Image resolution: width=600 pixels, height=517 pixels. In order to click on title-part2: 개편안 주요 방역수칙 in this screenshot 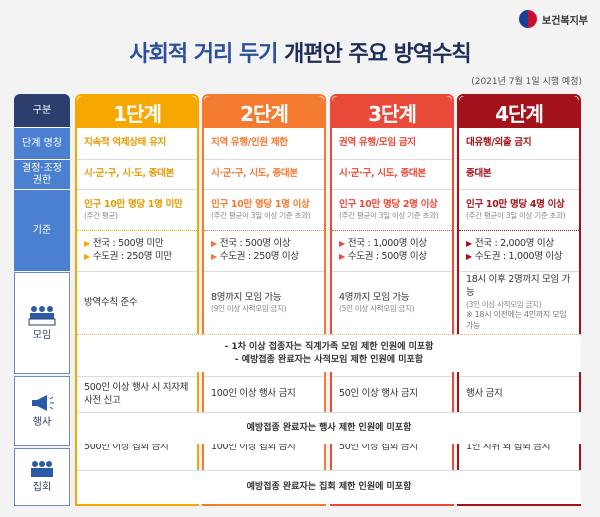, I will do `click(377, 54)`.